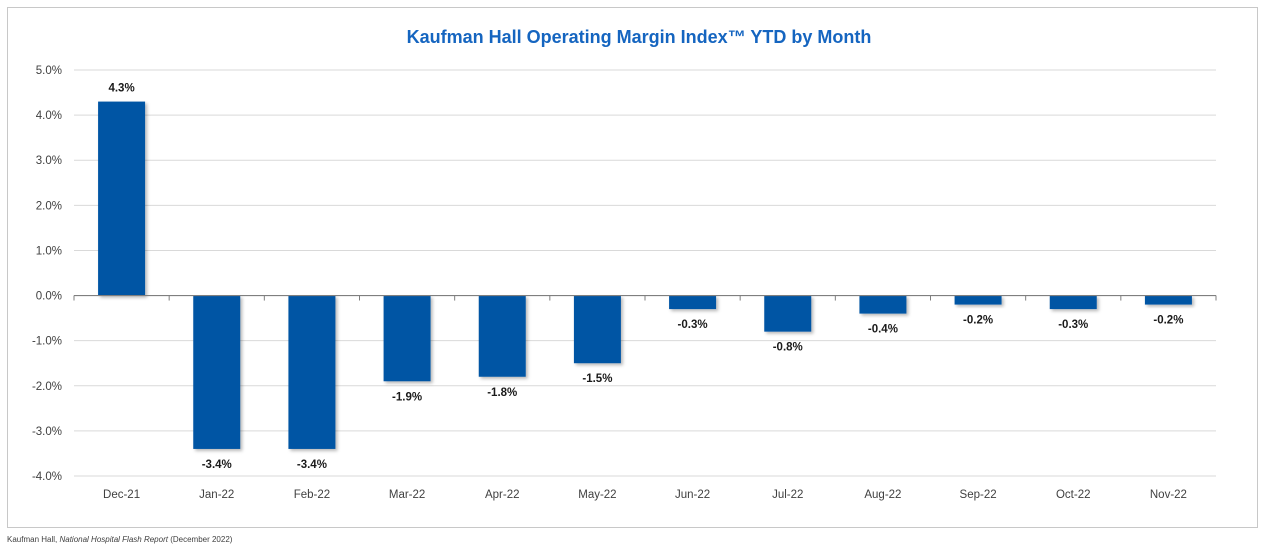 This screenshot has height=553, width=1278. Describe the element at coordinates (502, 393) in the screenshot. I see `data-label: -1.8%` at that location.